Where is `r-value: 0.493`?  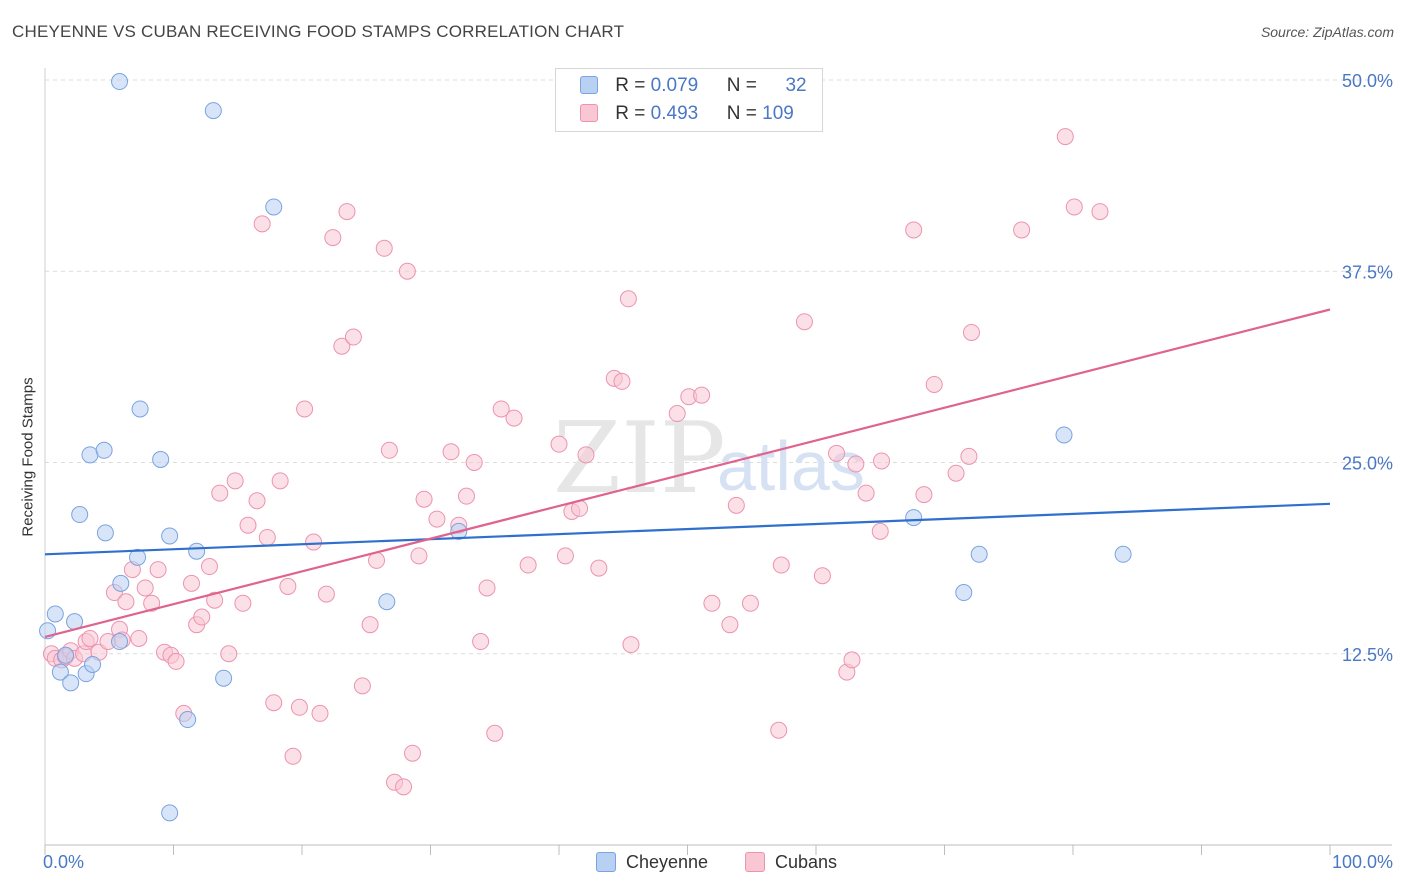 r-value: 0.493 is located at coordinates (674, 113).